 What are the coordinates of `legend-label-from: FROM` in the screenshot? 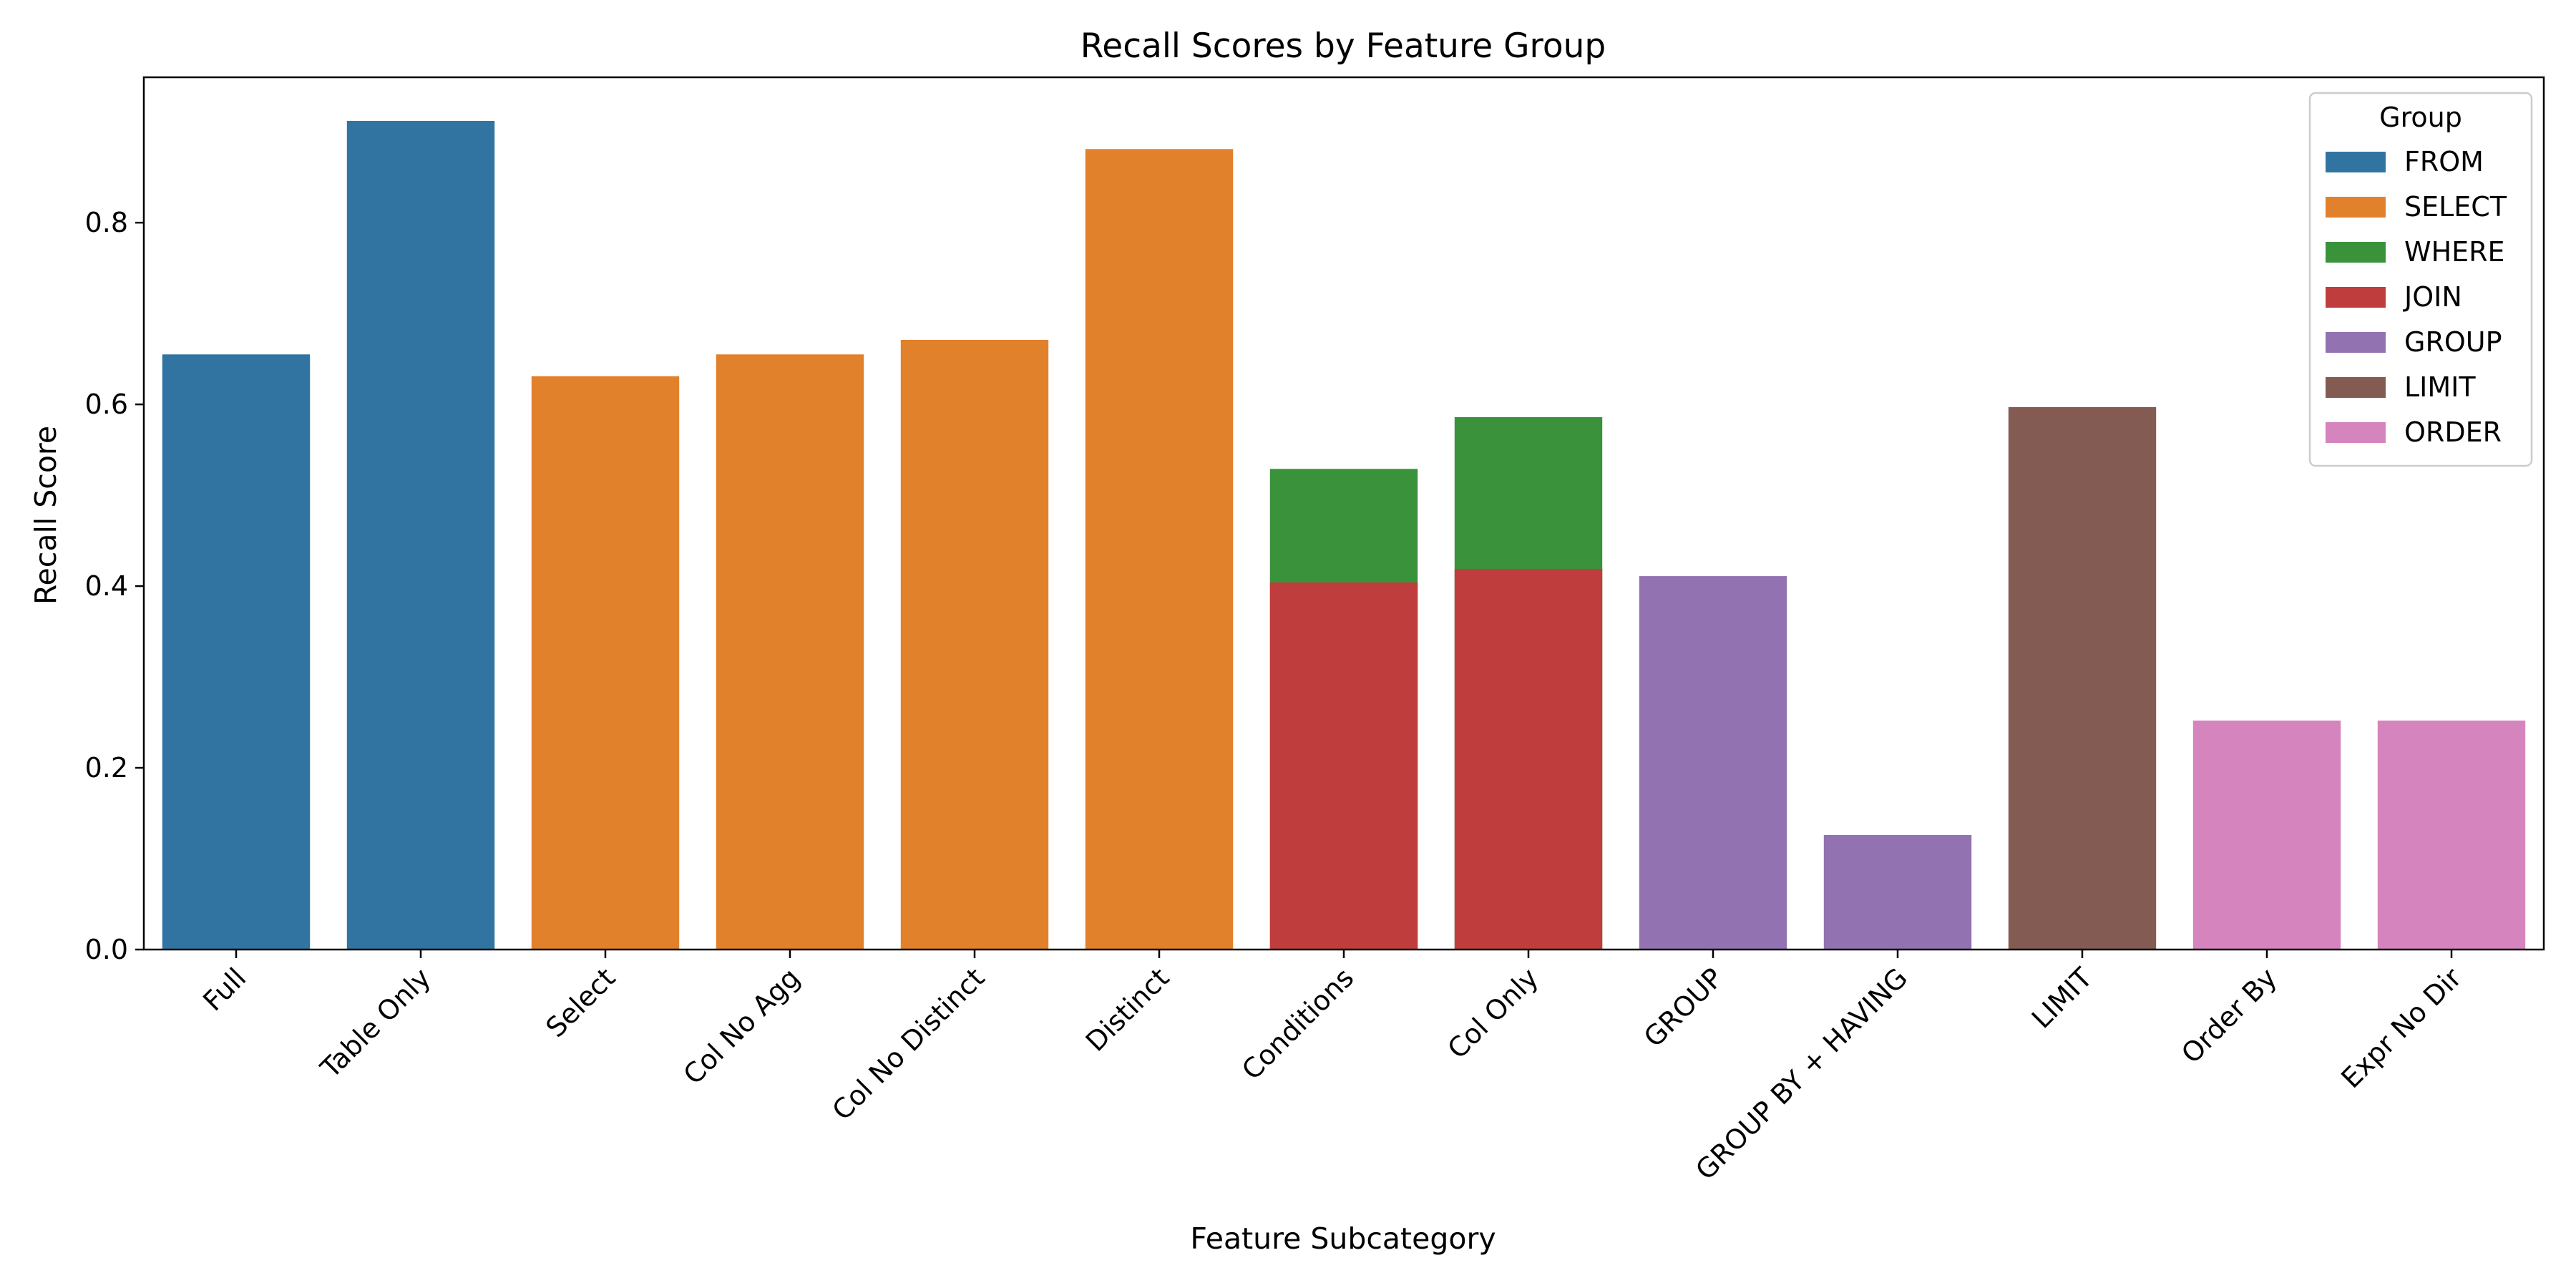 It's located at (2444, 161).